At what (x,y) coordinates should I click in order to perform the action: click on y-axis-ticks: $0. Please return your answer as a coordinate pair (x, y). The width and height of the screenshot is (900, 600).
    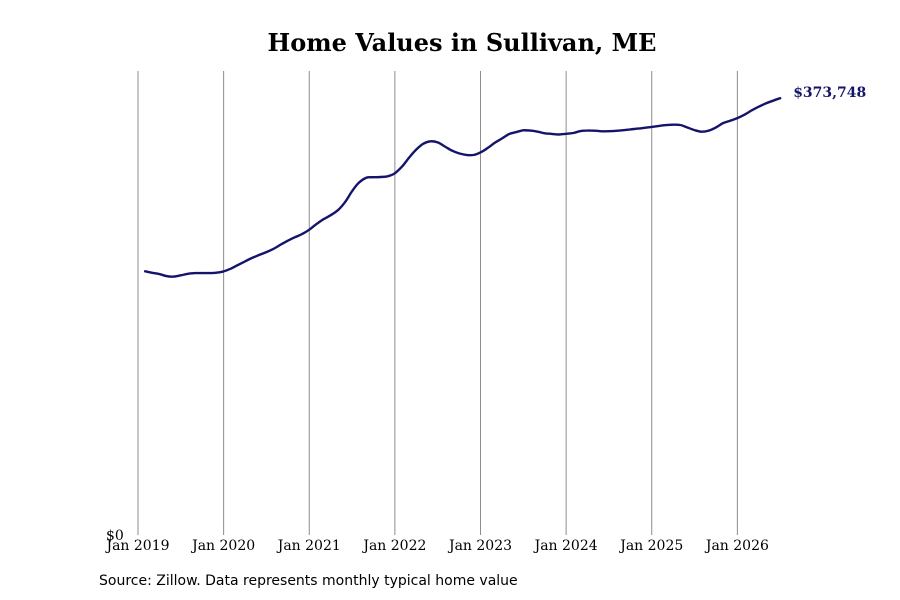
    Looking at the image, I should click on (115, 536).